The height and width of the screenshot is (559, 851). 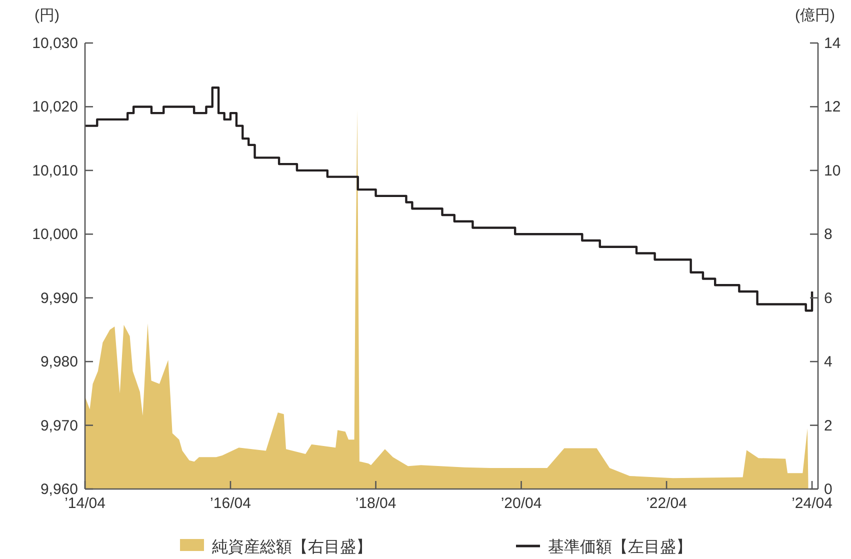 I want to click on y2-tick-label: 8, so click(x=828, y=235).